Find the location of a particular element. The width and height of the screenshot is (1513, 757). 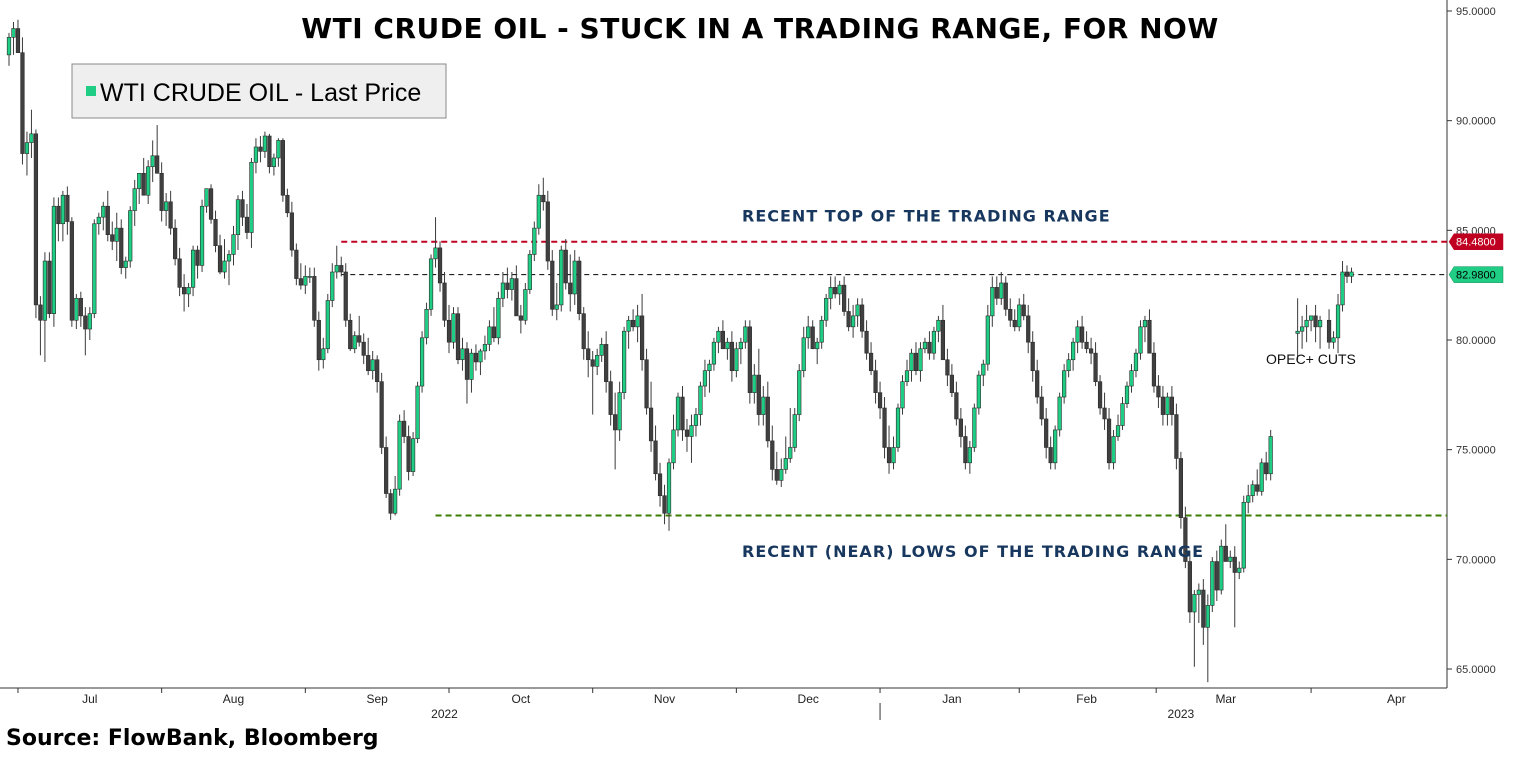

price-tag is located at coordinates (1476, 274).